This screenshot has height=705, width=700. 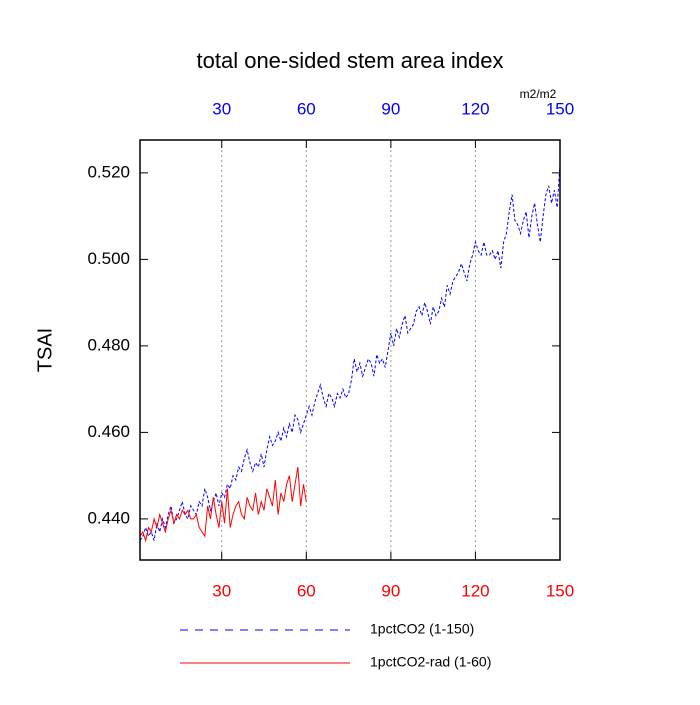 I want to click on x2-units: m2/m2, so click(x=538, y=94).